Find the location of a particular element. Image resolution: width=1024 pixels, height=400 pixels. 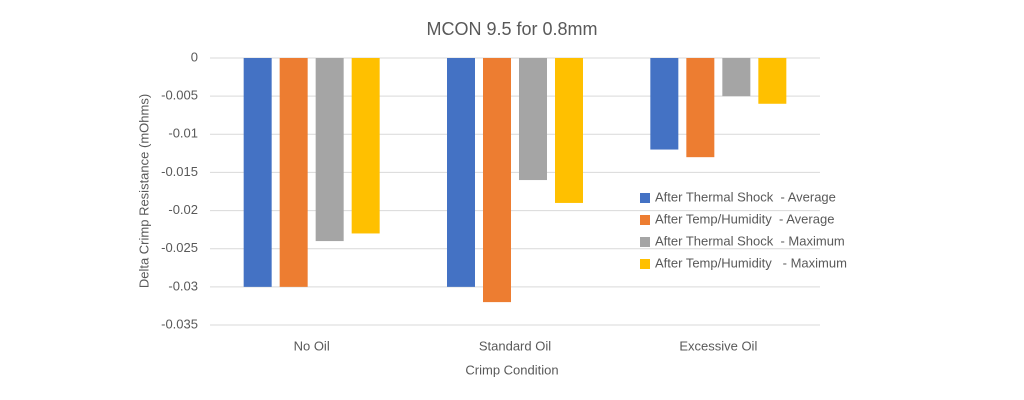

x-tick-label: No Oil is located at coordinates (312, 345).